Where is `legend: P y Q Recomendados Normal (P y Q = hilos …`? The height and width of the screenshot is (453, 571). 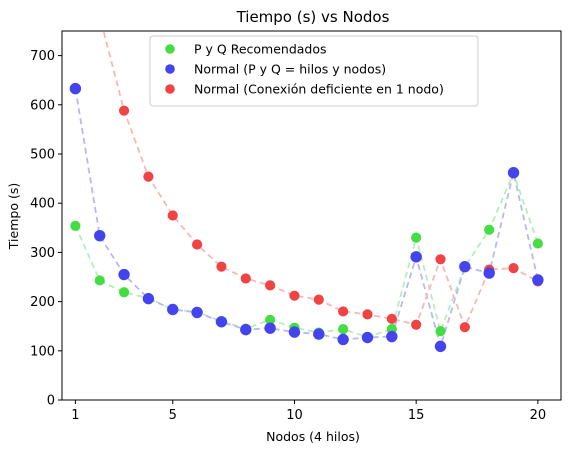 legend: P y Q Recomendados Normal (P y Q = hilos … is located at coordinates (314, 71).